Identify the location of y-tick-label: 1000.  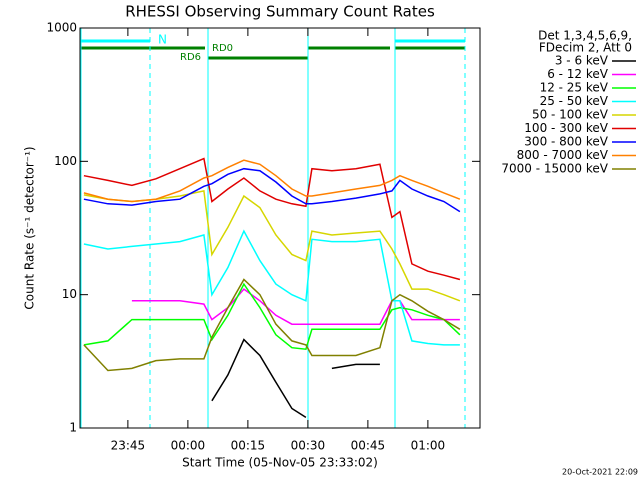
(61, 28).